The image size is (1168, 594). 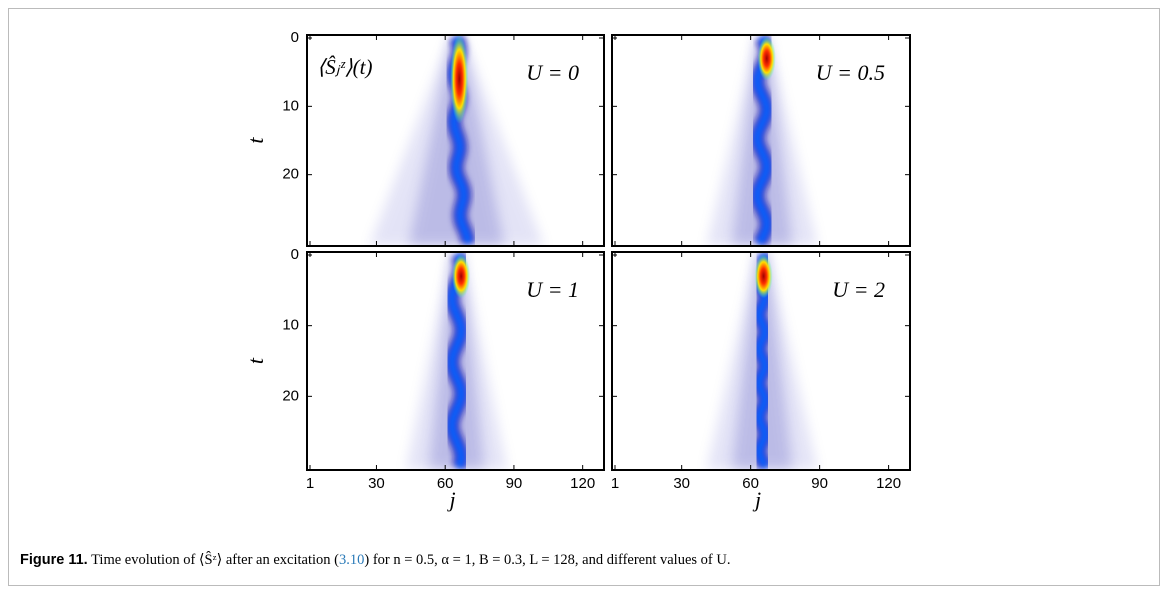 What do you see at coordinates (850, 72) in the screenshot?
I see `panel-label: U = 0.5` at bounding box center [850, 72].